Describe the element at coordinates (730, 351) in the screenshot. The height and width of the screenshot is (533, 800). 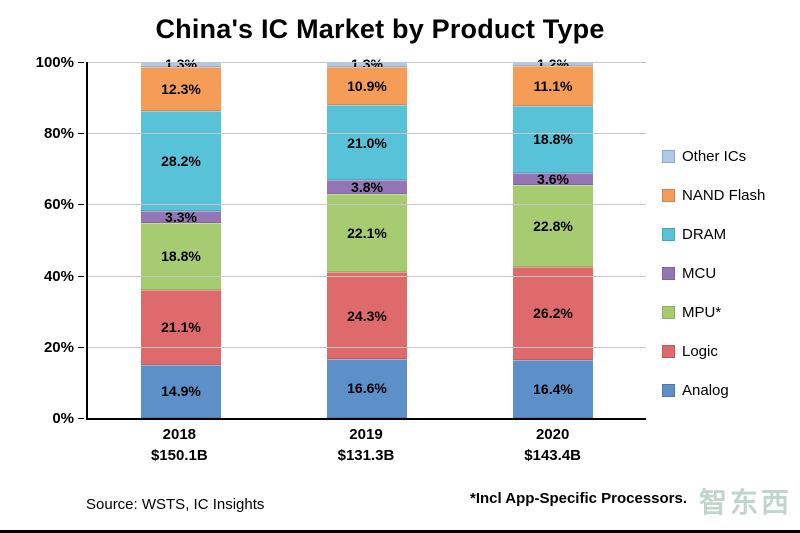
I see `legend-item-logic: Logic` at that location.